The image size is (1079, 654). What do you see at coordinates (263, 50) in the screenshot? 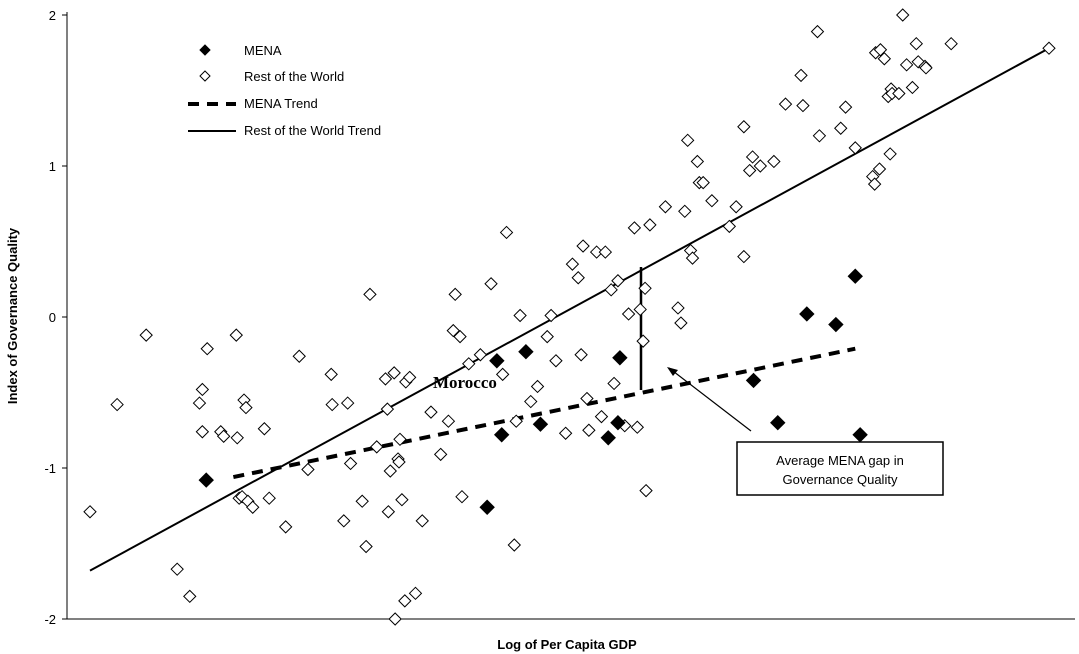
I see `legend-label-mena: MENA` at bounding box center [263, 50].